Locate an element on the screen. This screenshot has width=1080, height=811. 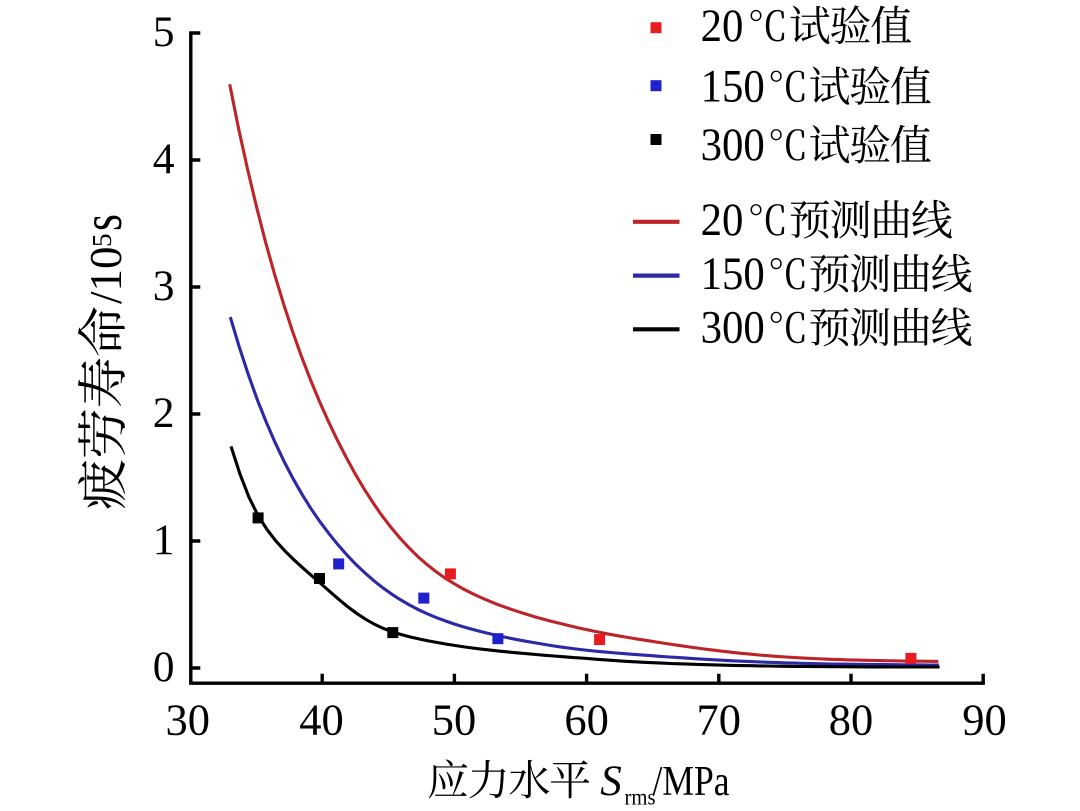
svg-text: 80 is located at coordinates (851, 720).